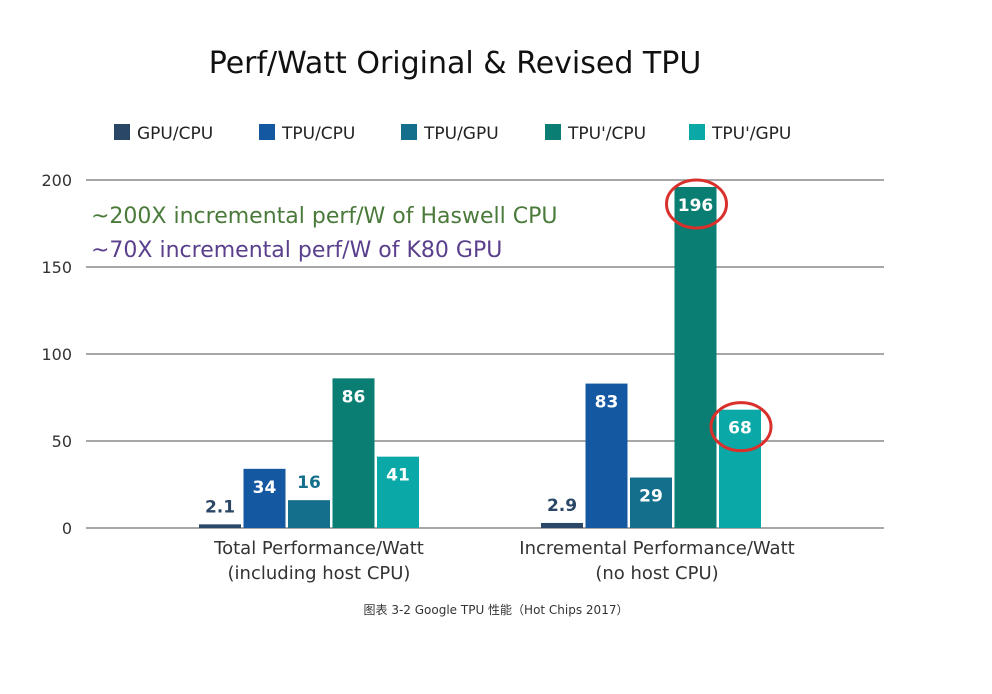  Describe the element at coordinates (309, 483) in the screenshot. I see `data-label-3-group-1: 16` at that location.